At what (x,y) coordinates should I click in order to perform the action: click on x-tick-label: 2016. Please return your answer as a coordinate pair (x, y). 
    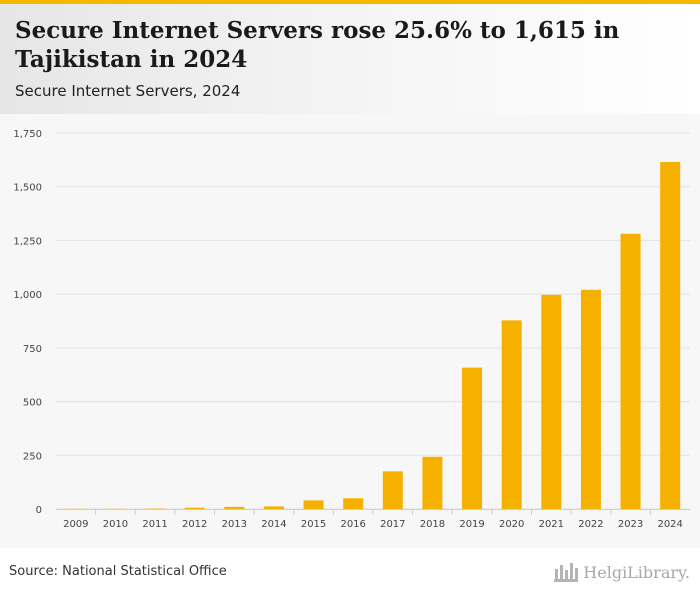
    Looking at the image, I should click on (352, 524).